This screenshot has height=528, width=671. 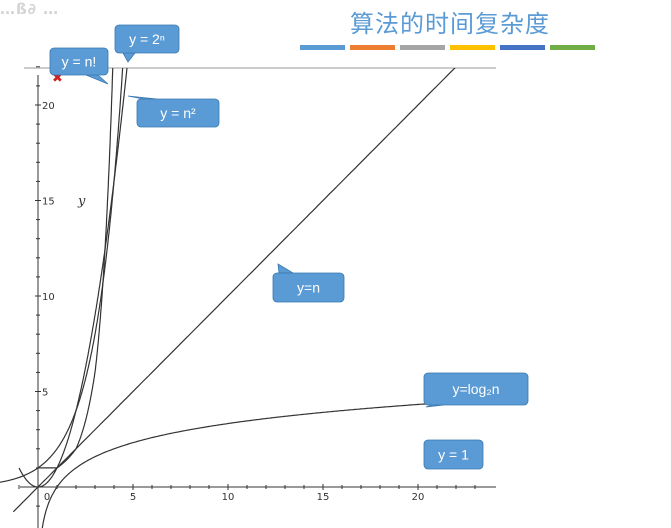 I want to click on curve-n2, so click(x=73, y=278).